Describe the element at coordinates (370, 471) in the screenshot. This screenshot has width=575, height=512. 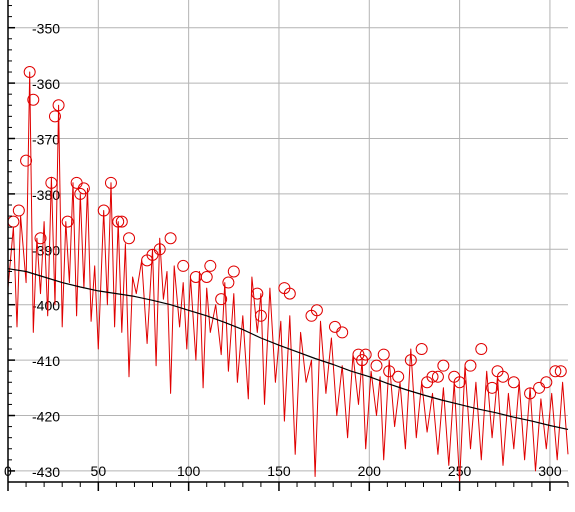
I see `x-tick-label: 200` at that location.